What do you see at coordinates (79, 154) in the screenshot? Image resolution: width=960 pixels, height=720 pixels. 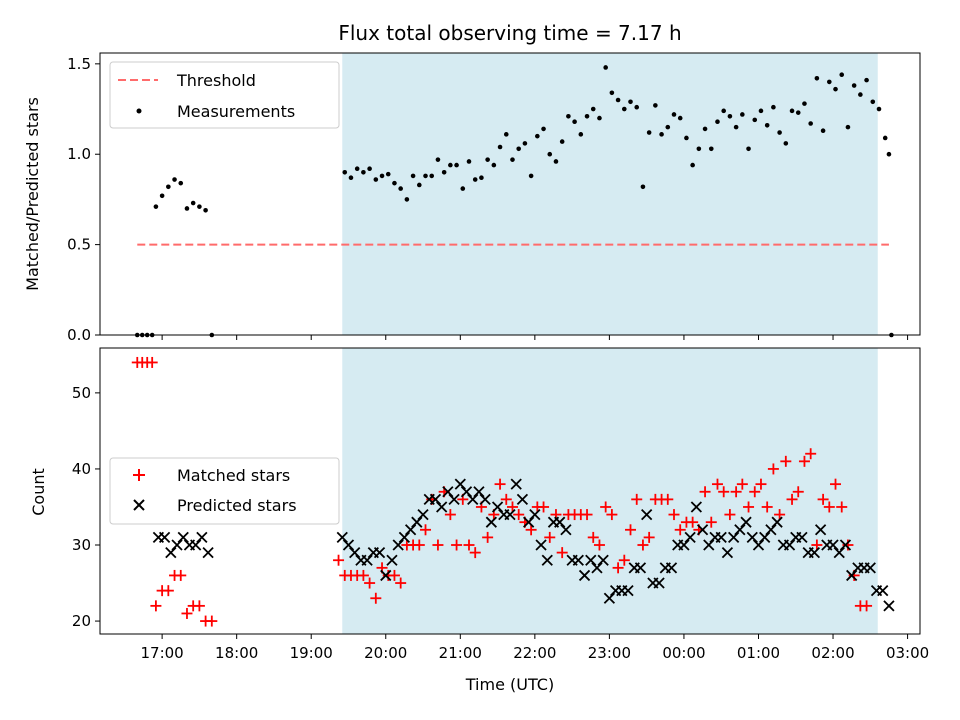 I see `top-y-tick-label: 1.0` at bounding box center [79, 154].